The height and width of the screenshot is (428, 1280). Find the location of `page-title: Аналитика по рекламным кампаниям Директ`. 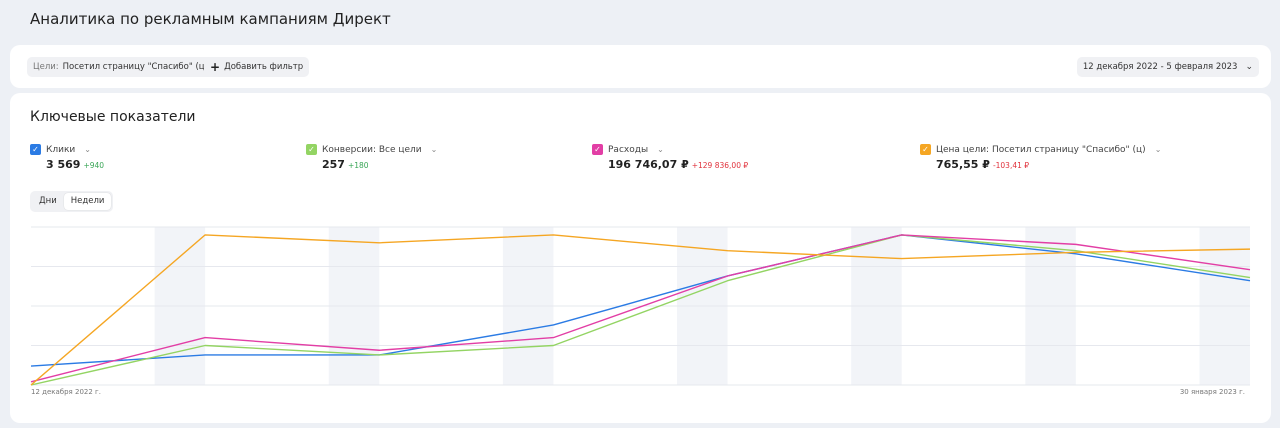

page-title: Аналитика по рекламным кампаниям Директ is located at coordinates (210, 19).